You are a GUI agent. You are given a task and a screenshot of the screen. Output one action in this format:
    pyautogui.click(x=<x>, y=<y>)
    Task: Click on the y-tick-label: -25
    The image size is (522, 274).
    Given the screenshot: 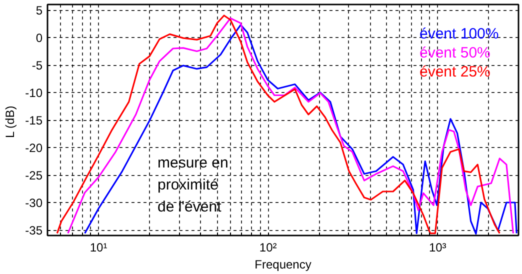 What is the action you would take?
    pyautogui.click(x=34, y=175)
    